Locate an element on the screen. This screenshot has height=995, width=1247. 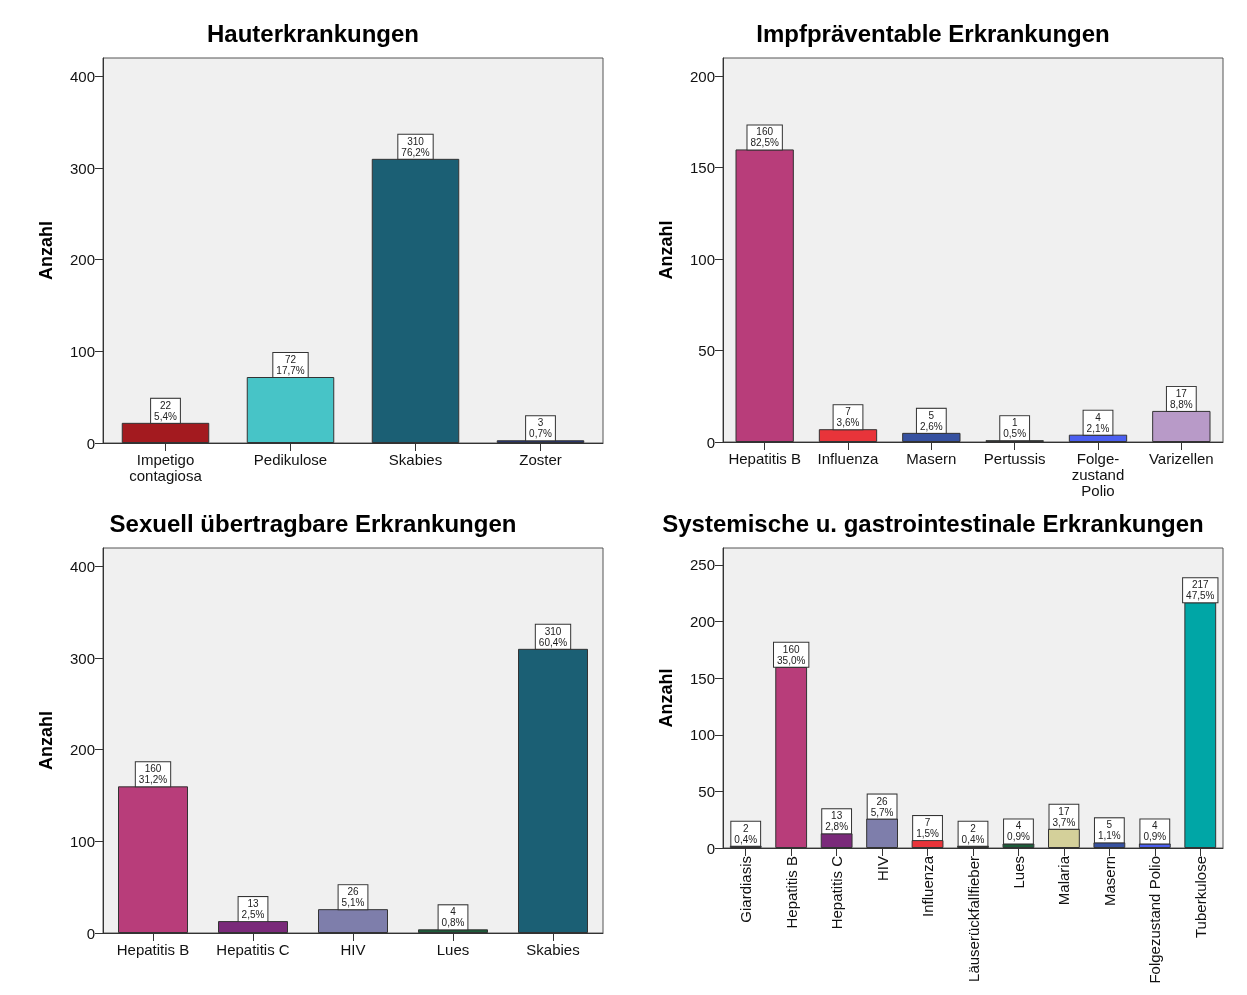
data-label: 160 31,2% is located at coordinates (153, 774).